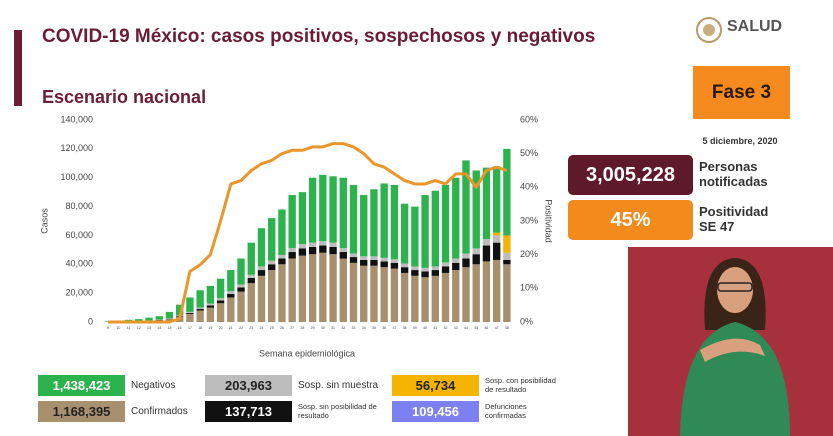  What do you see at coordinates (630, 175) in the screenshot?
I see `notified-box: 3,005,228` at bounding box center [630, 175].